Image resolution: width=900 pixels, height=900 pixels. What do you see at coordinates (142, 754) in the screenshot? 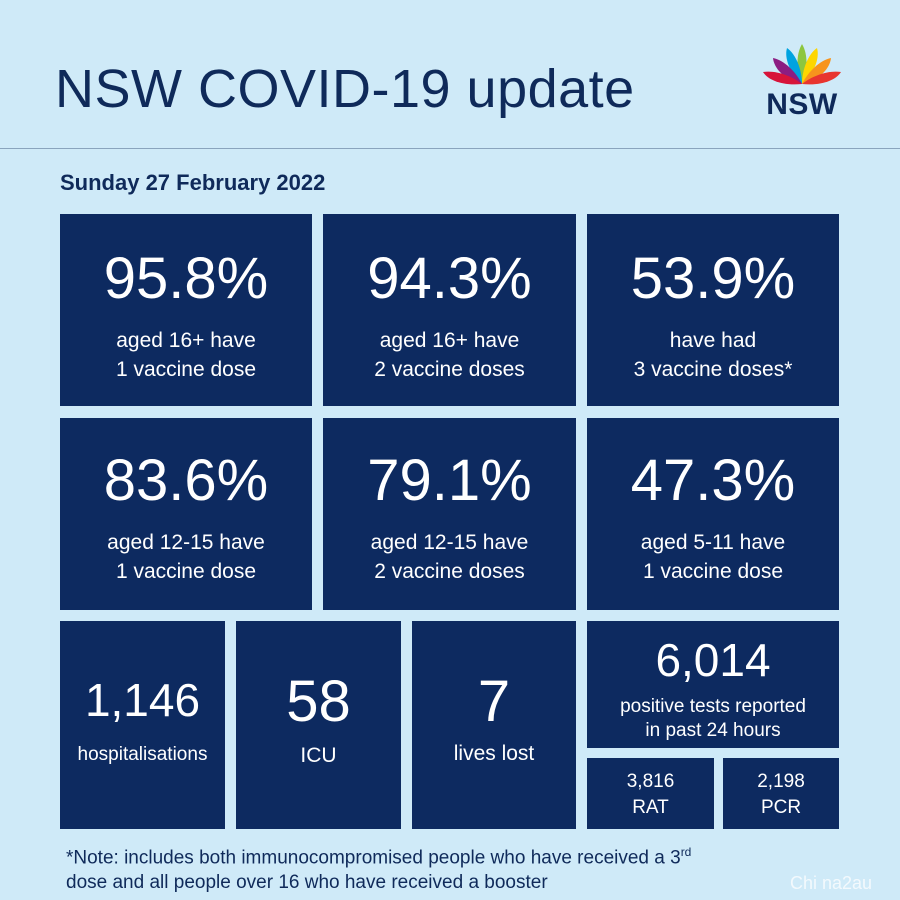
I see `hospitalisations-label: hospitalisations` at bounding box center [142, 754].